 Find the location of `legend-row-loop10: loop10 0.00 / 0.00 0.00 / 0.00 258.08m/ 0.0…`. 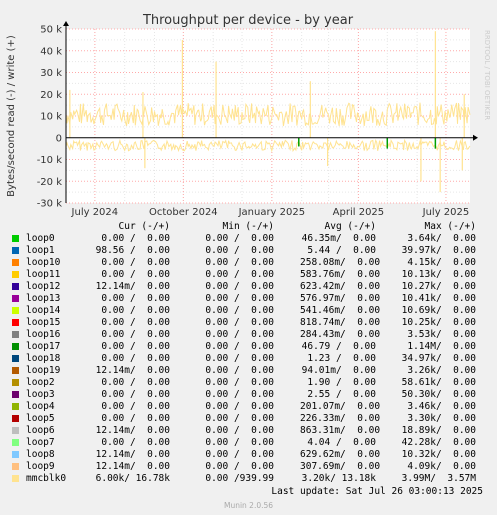

legend-row-loop10: loop10 0.00 / 0.00 0.00 / 0.00 258.08m/ 0.0… is located at coordinates (244, 263).